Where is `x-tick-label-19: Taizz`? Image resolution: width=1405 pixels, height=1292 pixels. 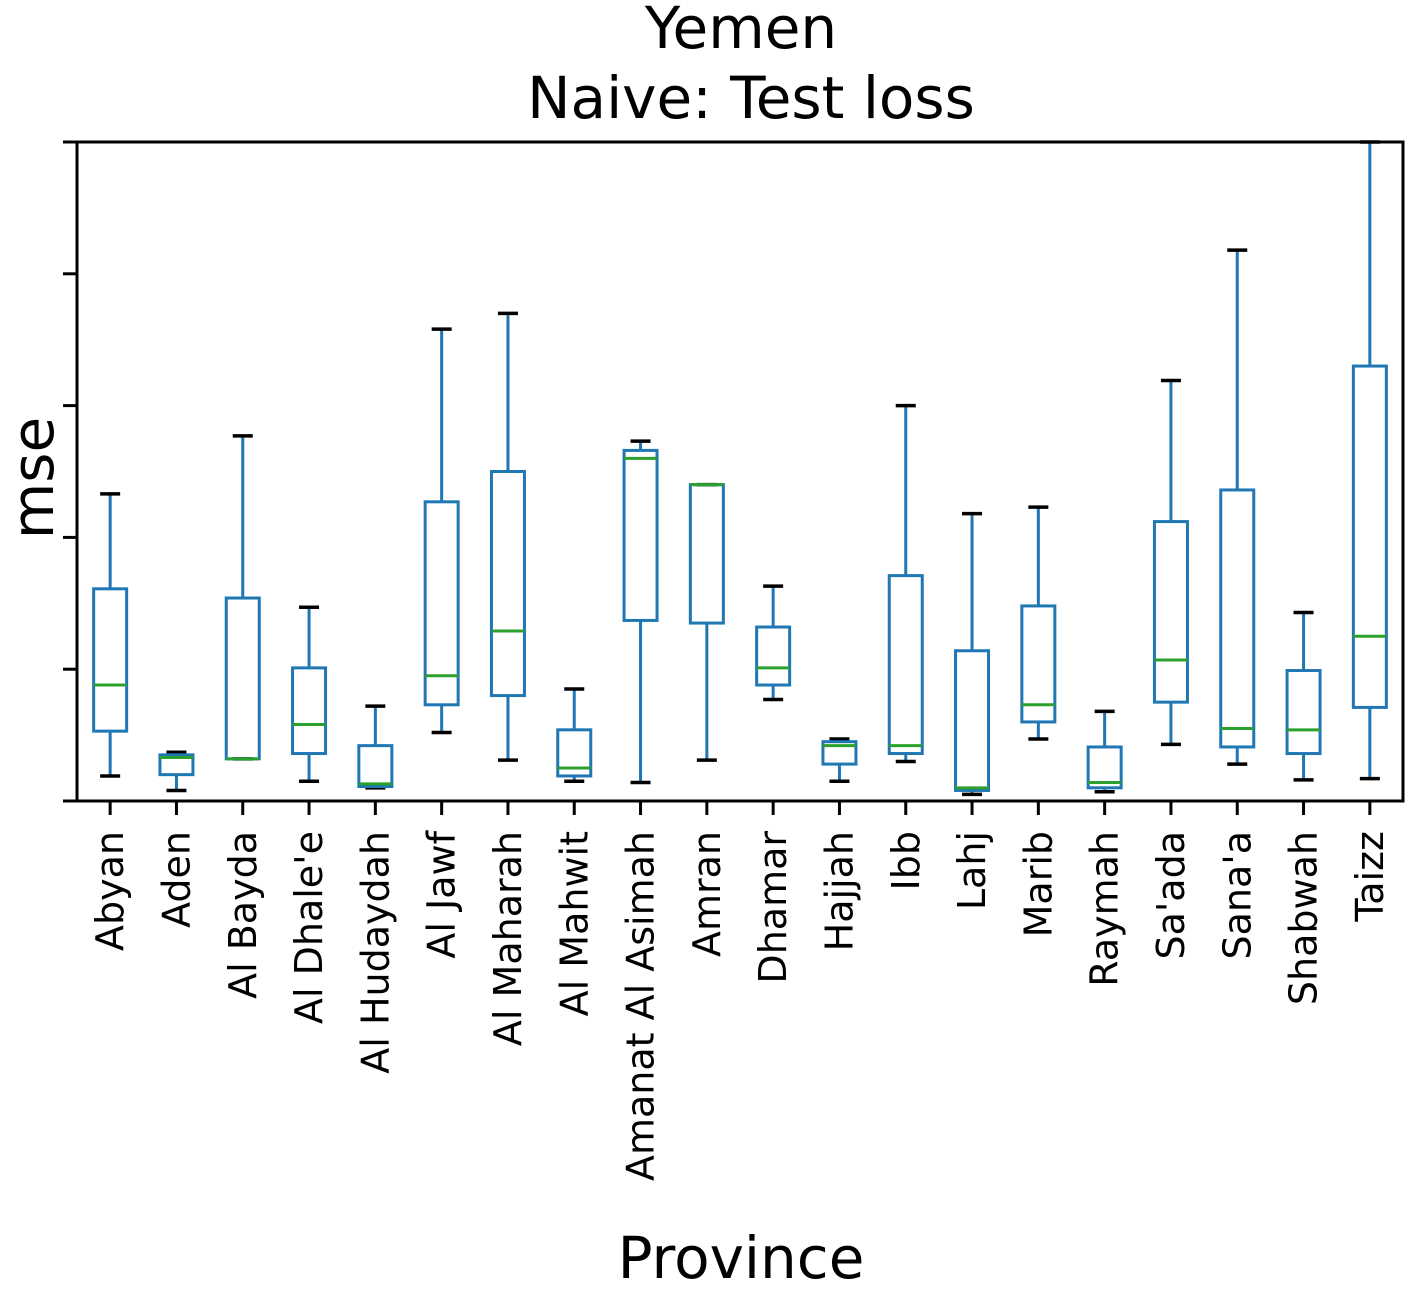
x-tick-label-19: Taizz is located at coordinates (1370, 877).